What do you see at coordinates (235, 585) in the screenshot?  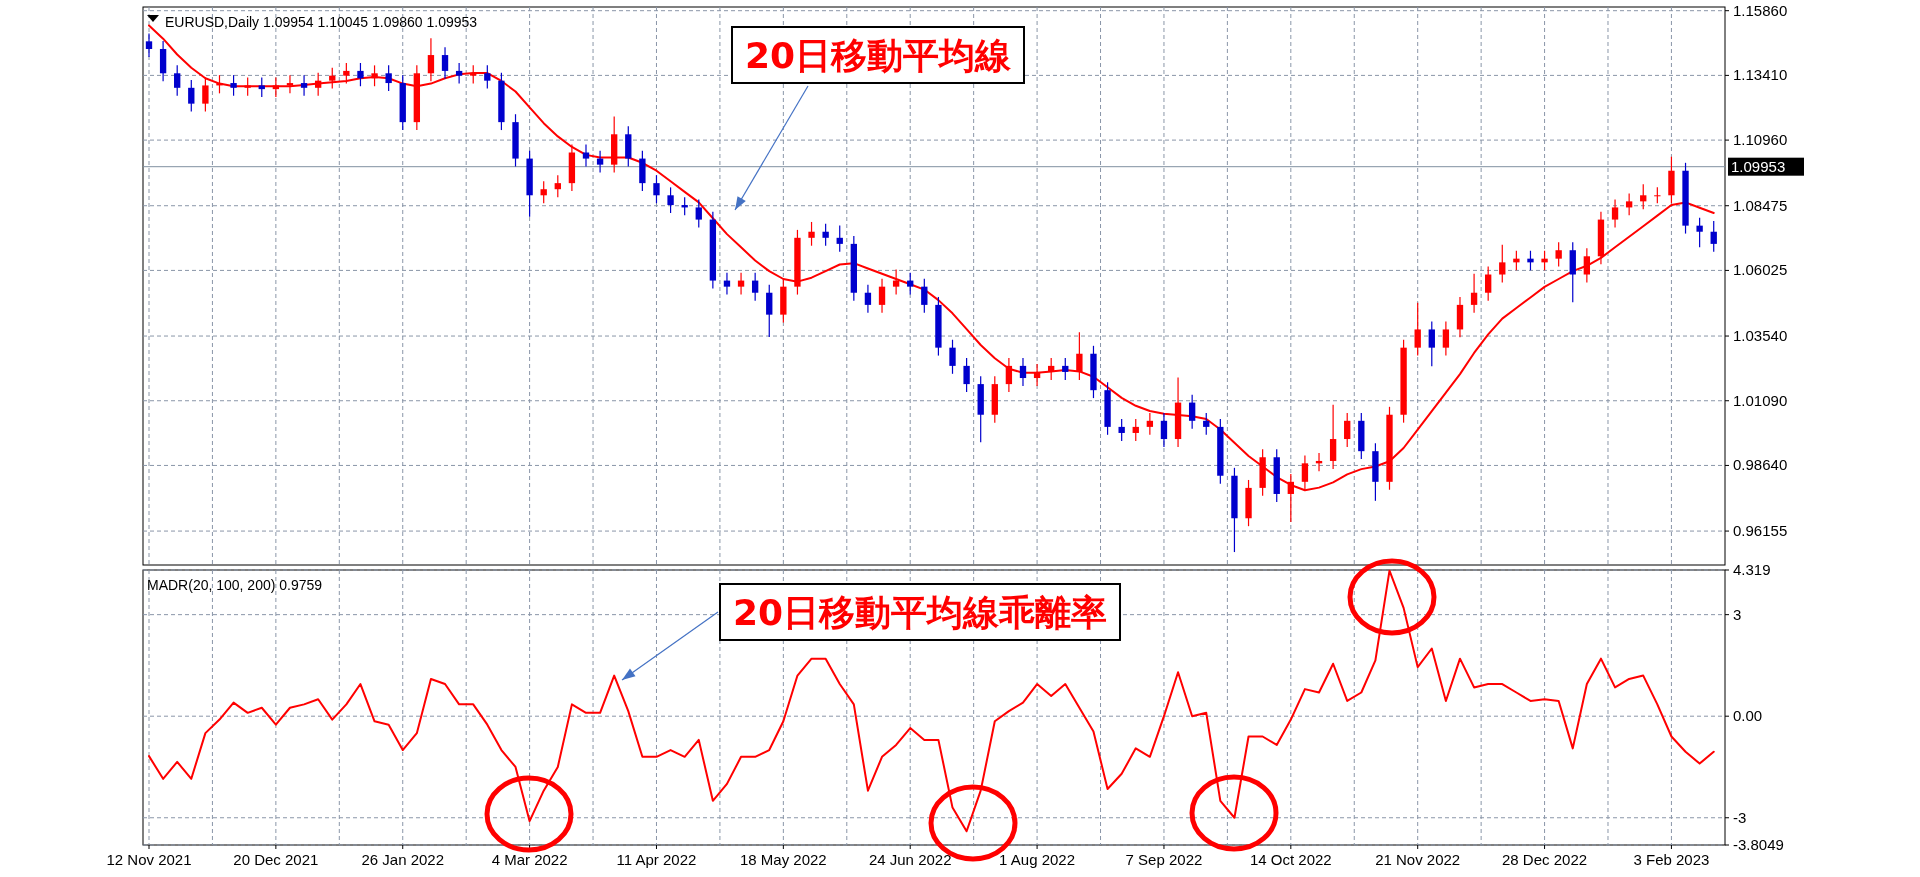 I see `text: MADR(20, 100, 200) 0.9759` at bounding box center [235, 585].